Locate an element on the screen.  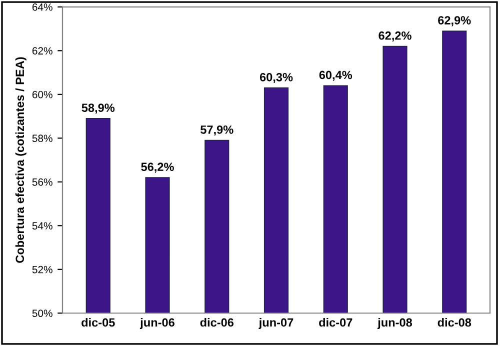
y-tick-label: 54% is located at coordinates (42, 226).